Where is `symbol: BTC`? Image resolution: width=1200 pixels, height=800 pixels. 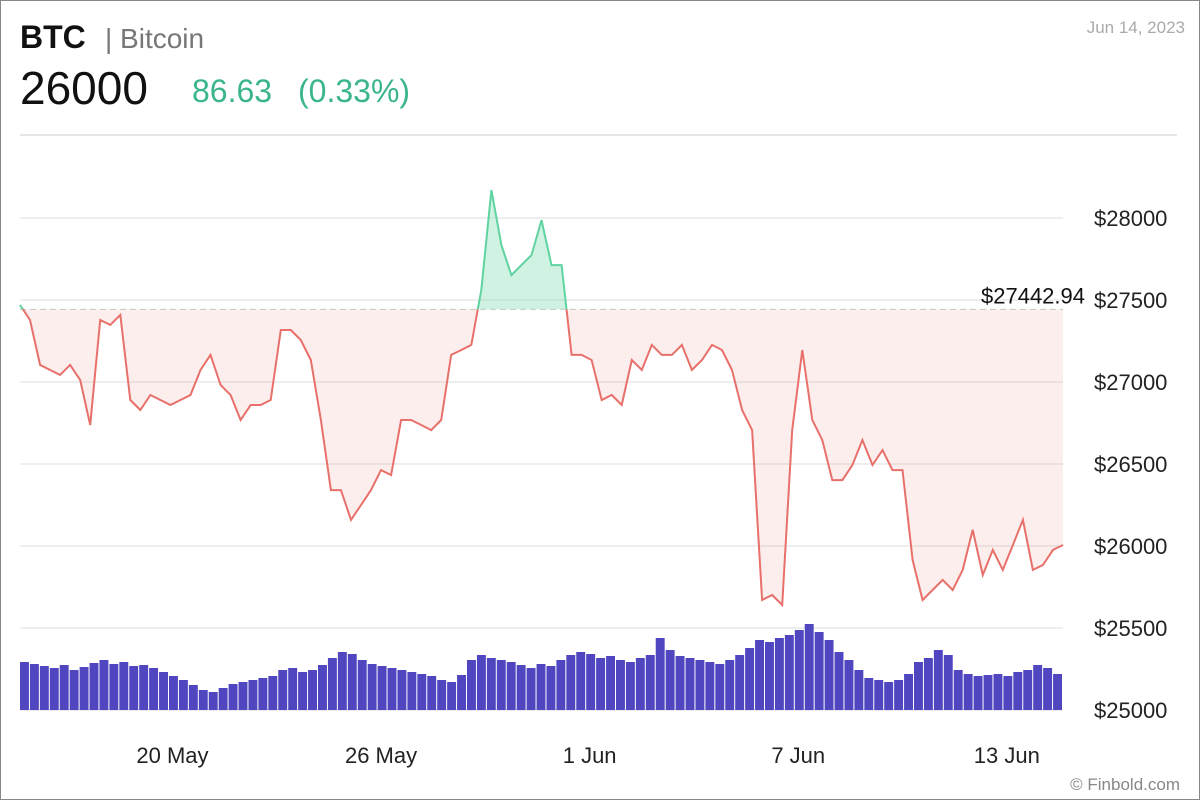
symbol: BTC is located at coordinates (53, 37).